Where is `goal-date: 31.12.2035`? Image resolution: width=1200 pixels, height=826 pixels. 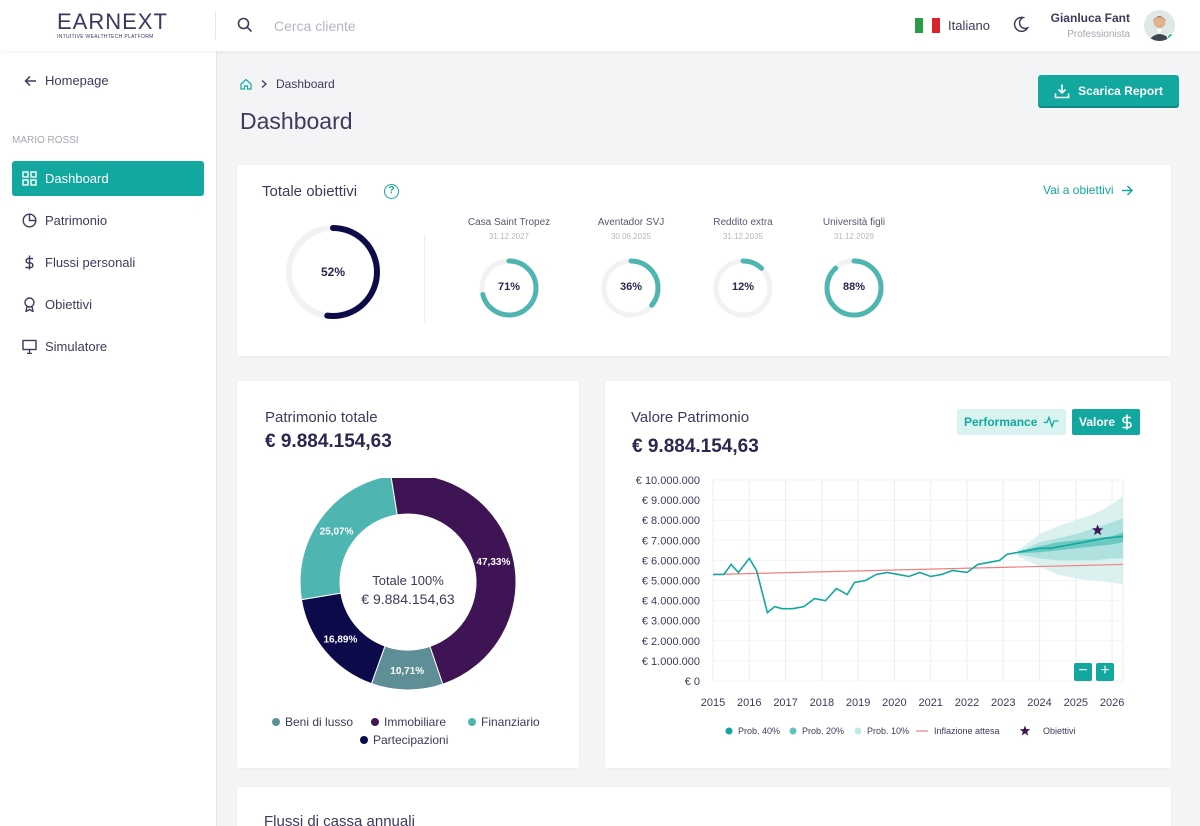 goal-date: 31.12.2035 is located at coordinates (743, 236).